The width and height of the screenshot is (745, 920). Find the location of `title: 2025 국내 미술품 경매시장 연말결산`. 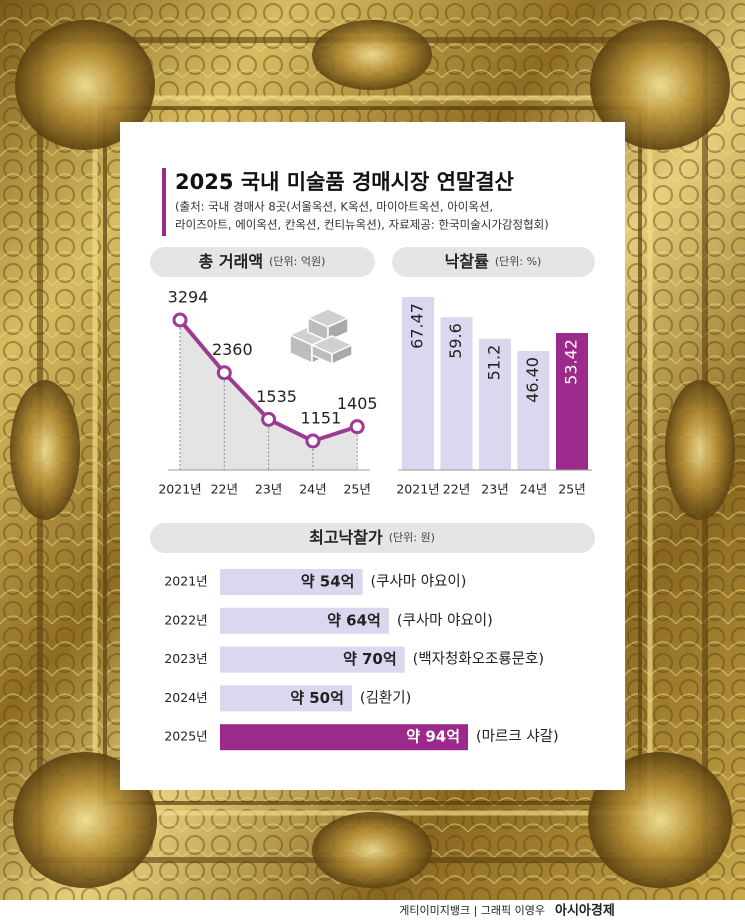

title: 2025 국내 미술품 경매시장 연말결산 is located at coordinates (344, 182).